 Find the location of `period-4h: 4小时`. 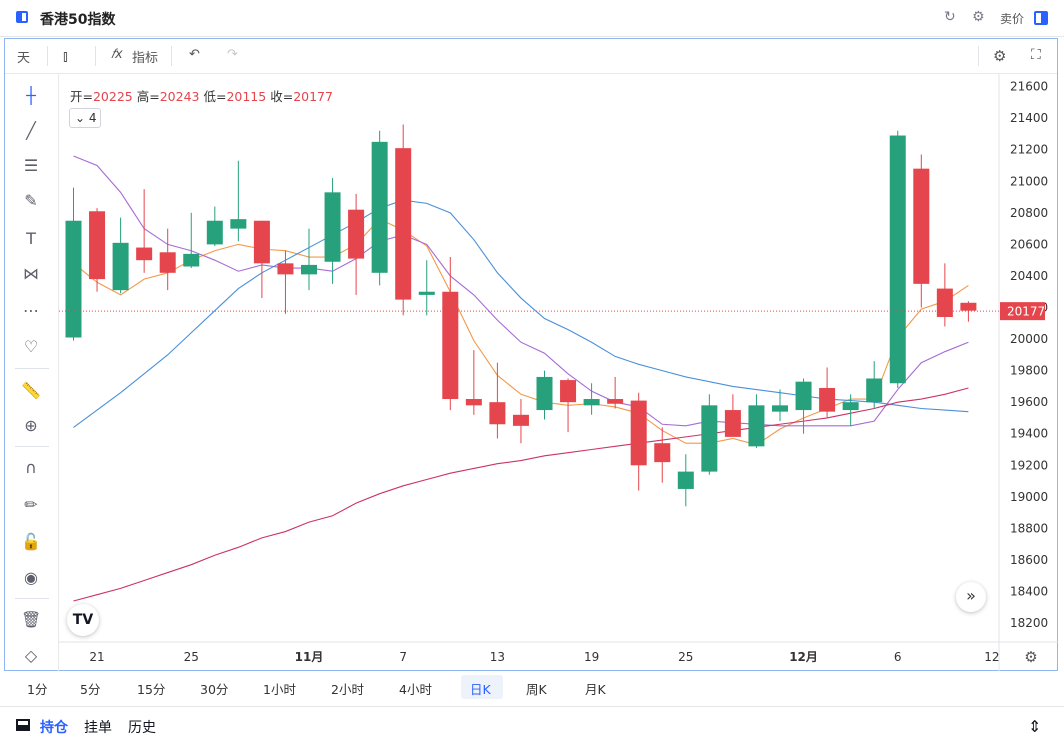

period-4h: 4小时 is located at coordinates (415, 689).